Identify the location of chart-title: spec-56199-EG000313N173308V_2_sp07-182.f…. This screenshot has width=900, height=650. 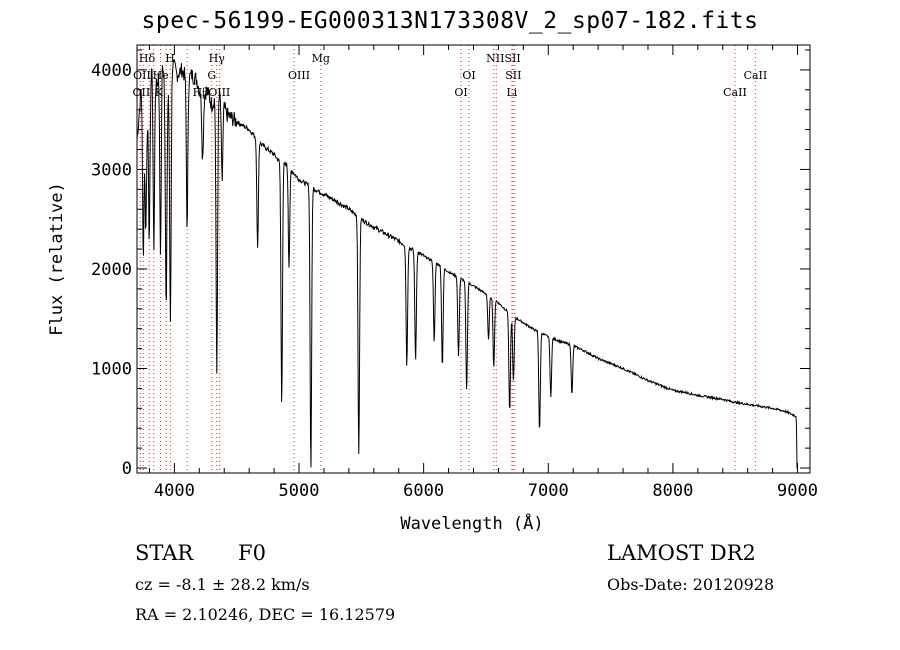
(450, 21).